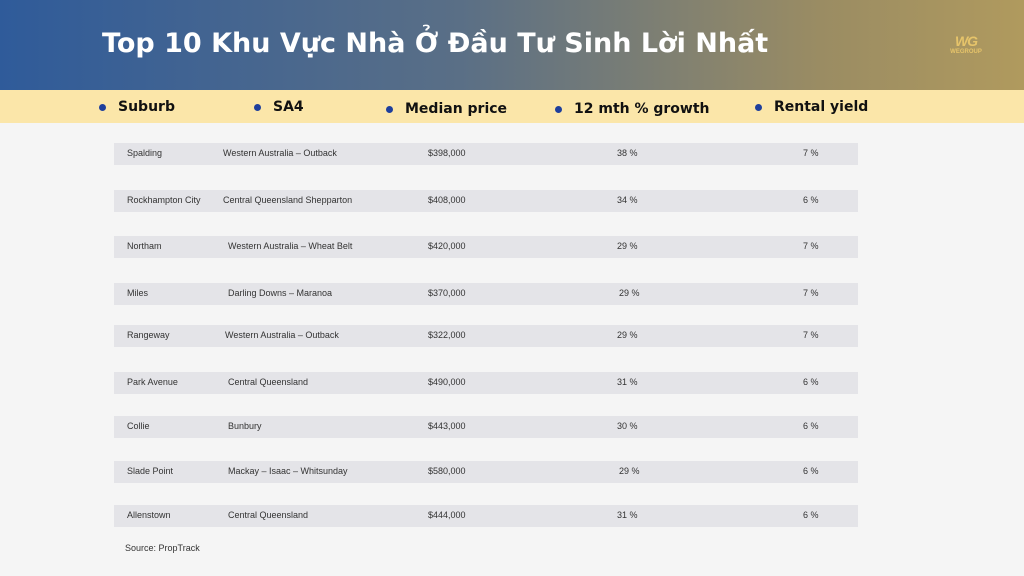 The height and width of the screenshot is (576, 1024). Describe the element at coordinates (627, 200) in the screenshot. I see `cell-growth: 34 %` at that location.